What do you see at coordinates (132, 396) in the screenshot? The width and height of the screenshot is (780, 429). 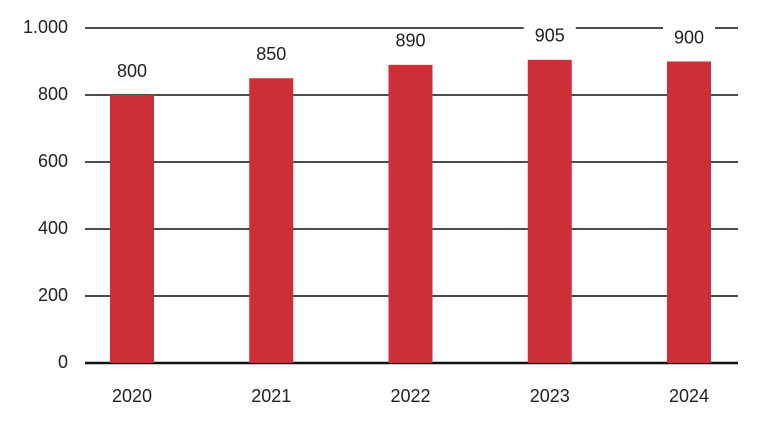 I see `x-tick-label: 2020` at bounding box center [132, 396].